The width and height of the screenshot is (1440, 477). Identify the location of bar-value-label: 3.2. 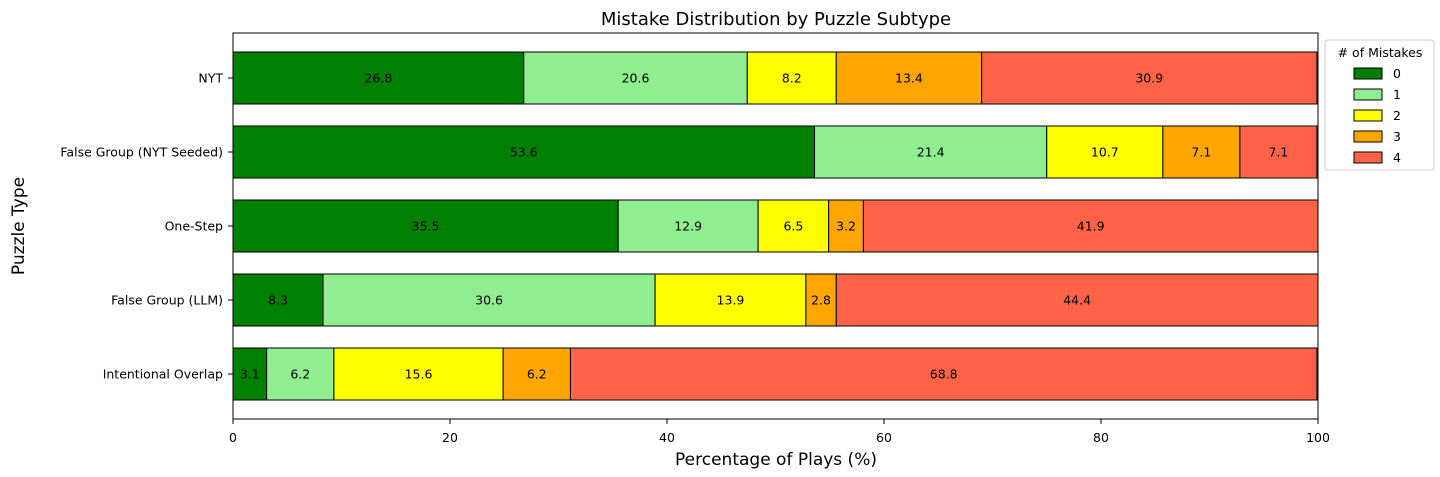
(846, 226).